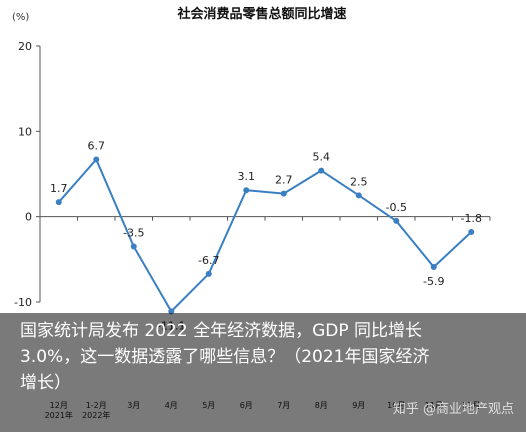 Image resolution: width=526 pixels, height=432 pixels. I want to click on data-label: 3.1, so click(247, 176).